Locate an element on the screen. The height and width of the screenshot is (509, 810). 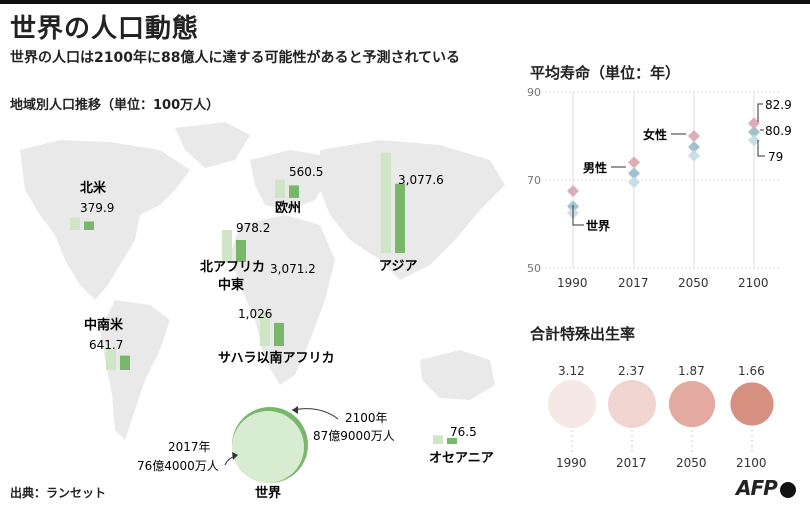
le-annot-male-2100: 79 is located at coordinates (775, 157).